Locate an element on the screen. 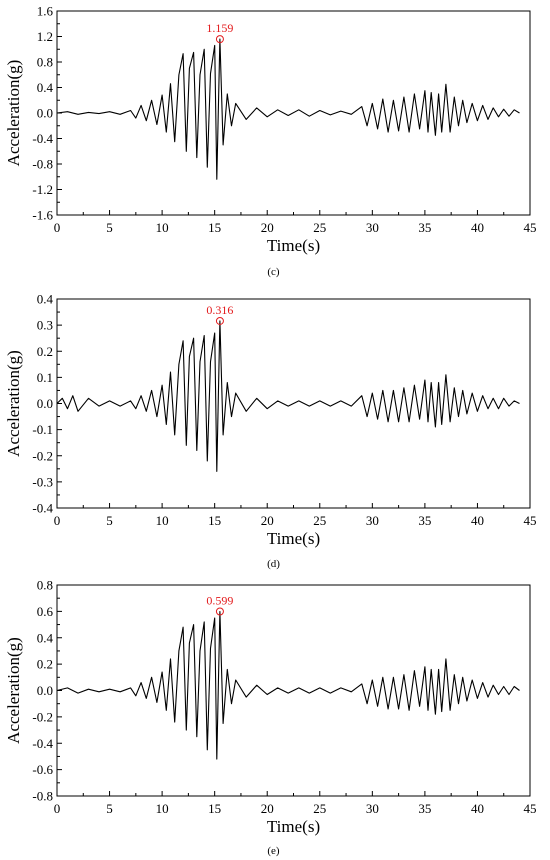 The image size is (550, 860). y-tick-label: 0.6 is located at coordinates (45, 611).